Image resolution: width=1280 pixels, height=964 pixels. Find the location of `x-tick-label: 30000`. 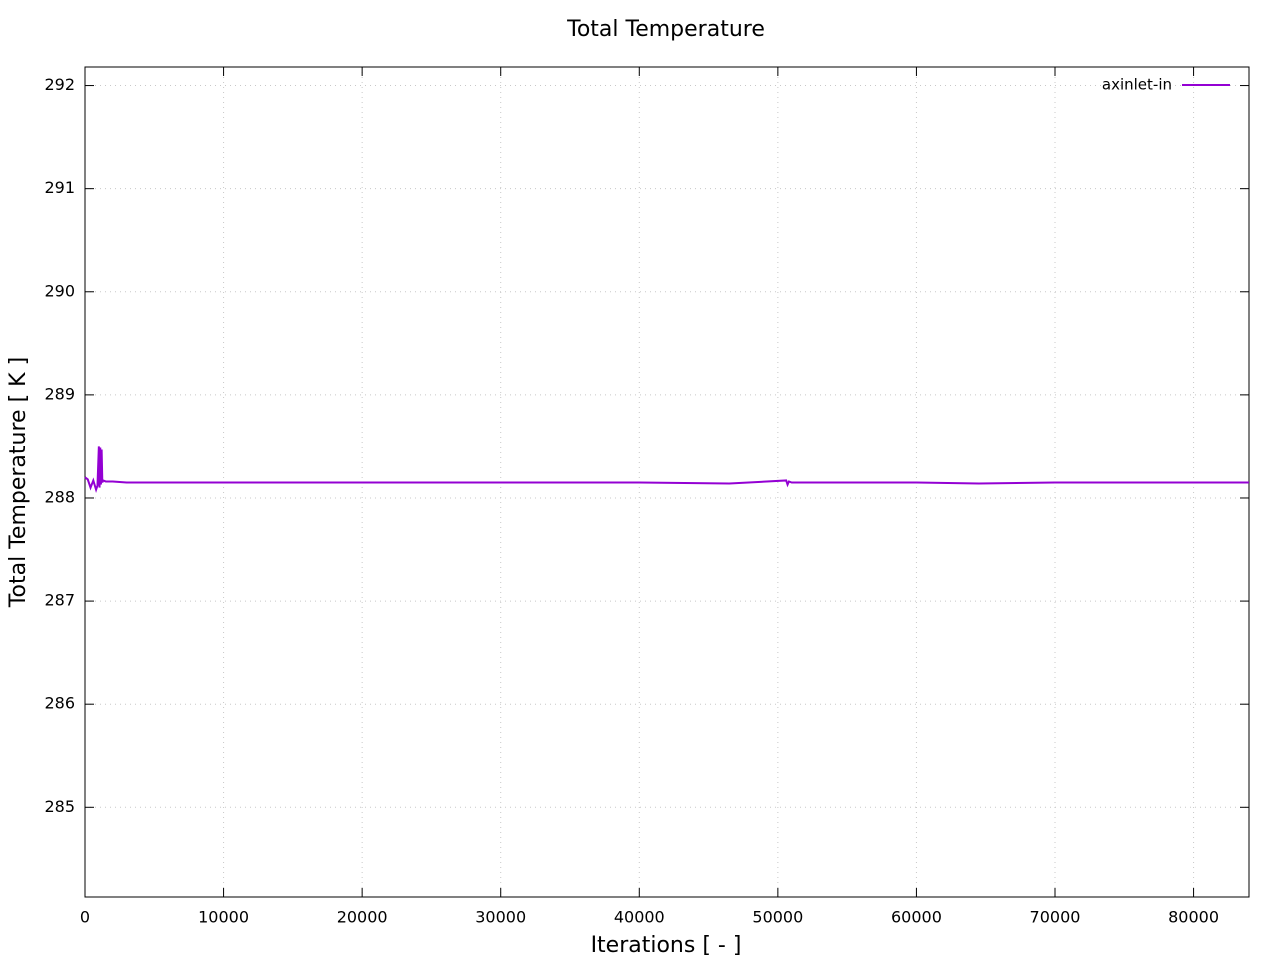

x-tick-label: 30000 is located at coordinates (500, 917).